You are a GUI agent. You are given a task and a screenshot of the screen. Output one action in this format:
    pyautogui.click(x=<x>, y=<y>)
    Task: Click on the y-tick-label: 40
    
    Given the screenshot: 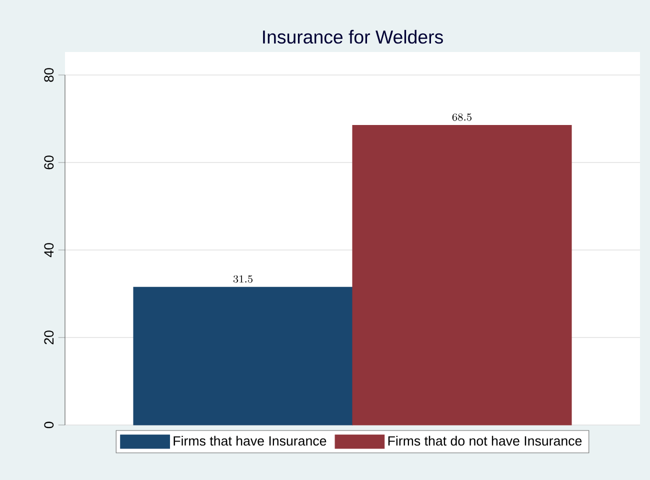 What is the action you would take?
    pyautogui.click(x=49, y=250)
    